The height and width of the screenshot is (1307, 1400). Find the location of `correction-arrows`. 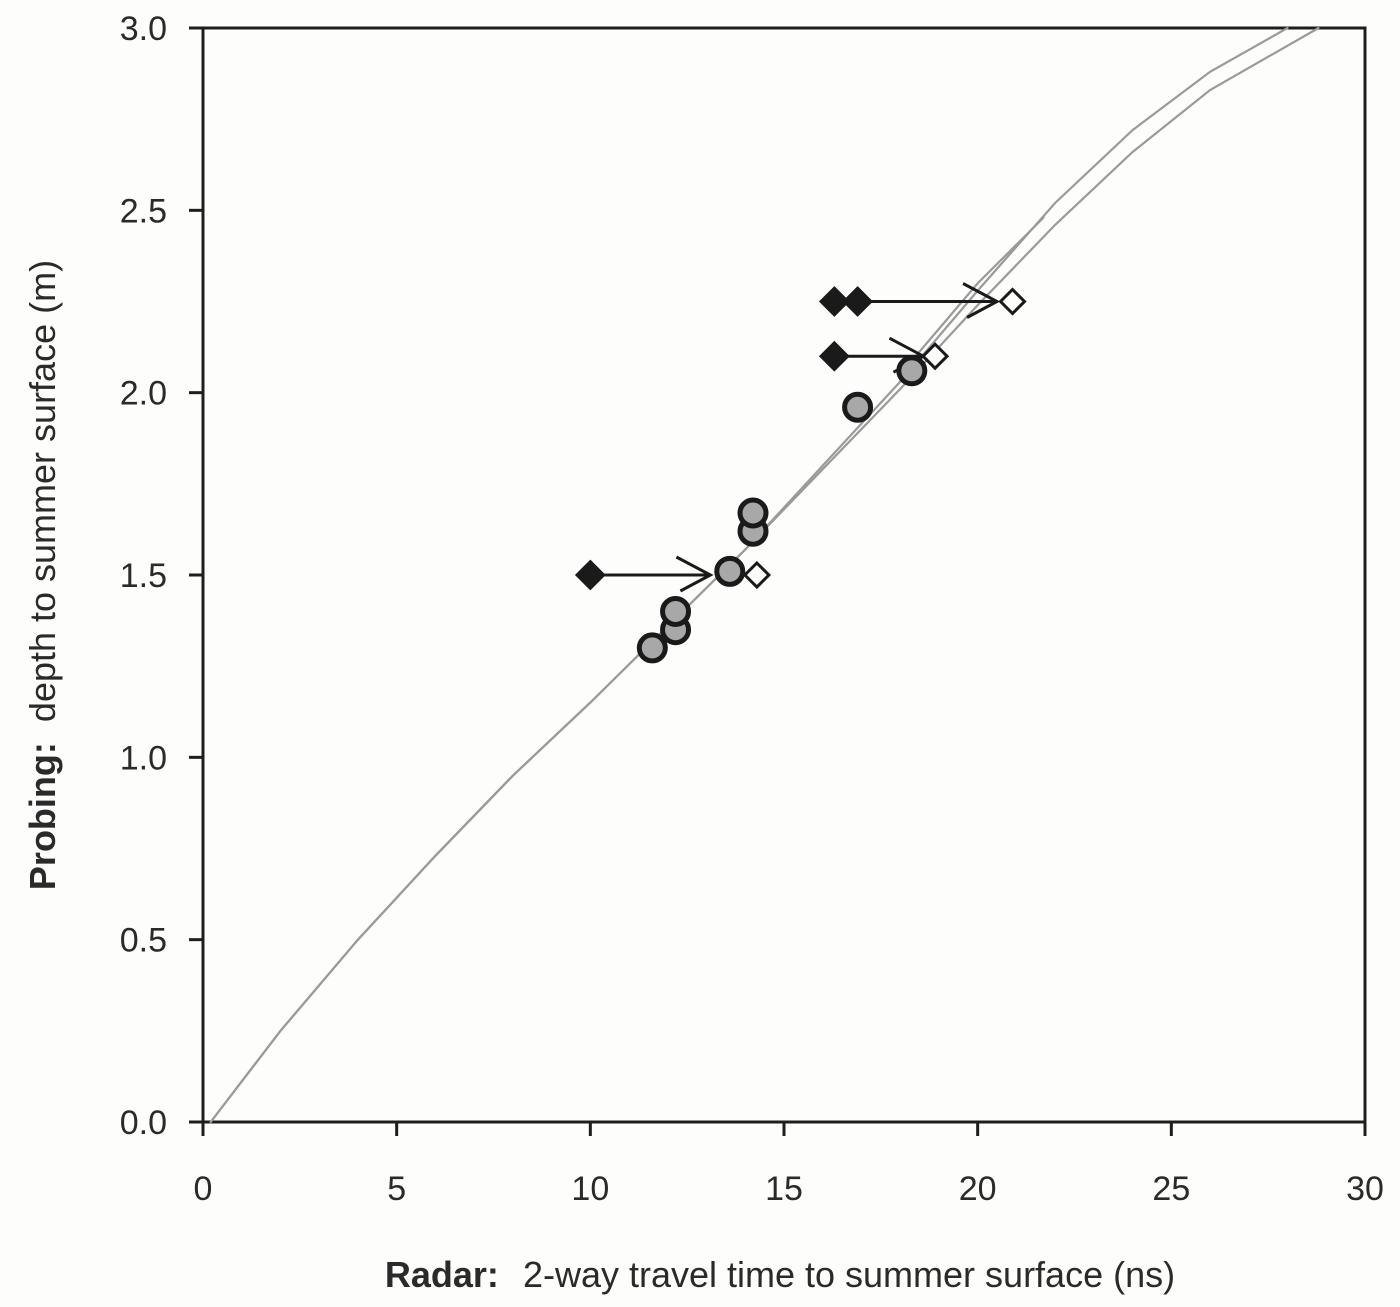

correction-arrows is located at coordinates (795, 437).